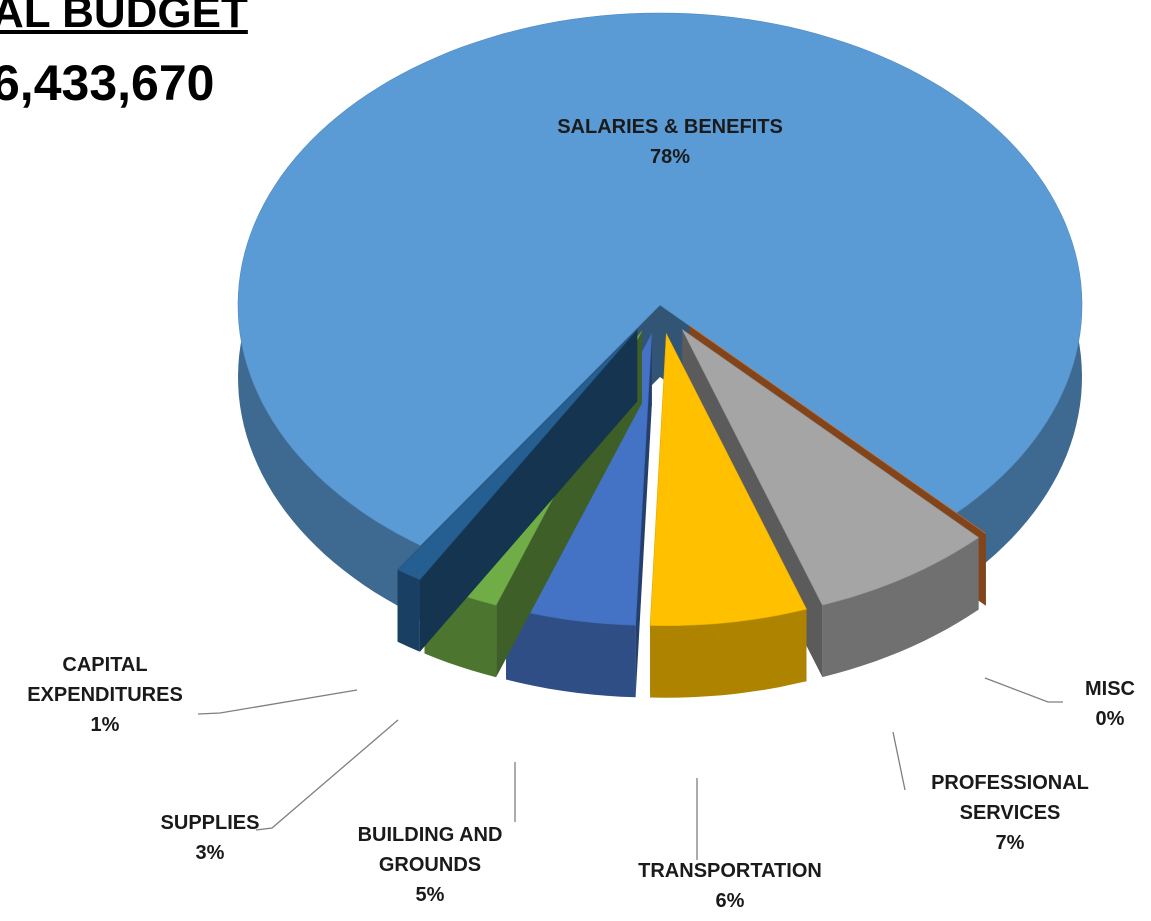 This screenshot has height=921, width=1151. What do you see at coordinates (107, 83) in the screenshot?
I see `chart-subtitle: 6,433,670` at bounding box center [107, 83].